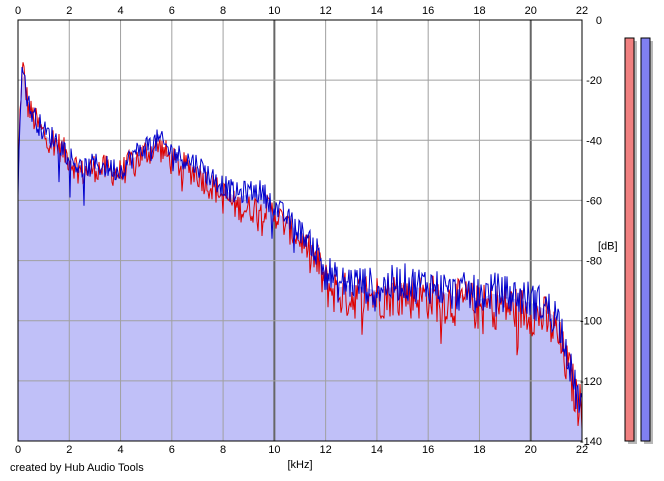 The height and width of the screenshot is (481, 664). I want to click on y-tick-label: -120, so click(591, 382).